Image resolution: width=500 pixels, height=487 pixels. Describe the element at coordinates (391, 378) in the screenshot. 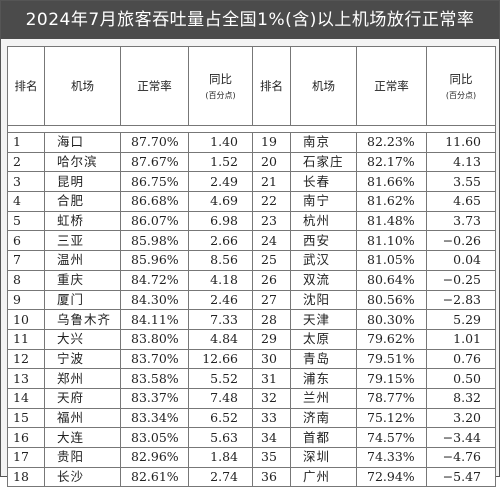

I see `rate-cell: 79.15%` at that location.